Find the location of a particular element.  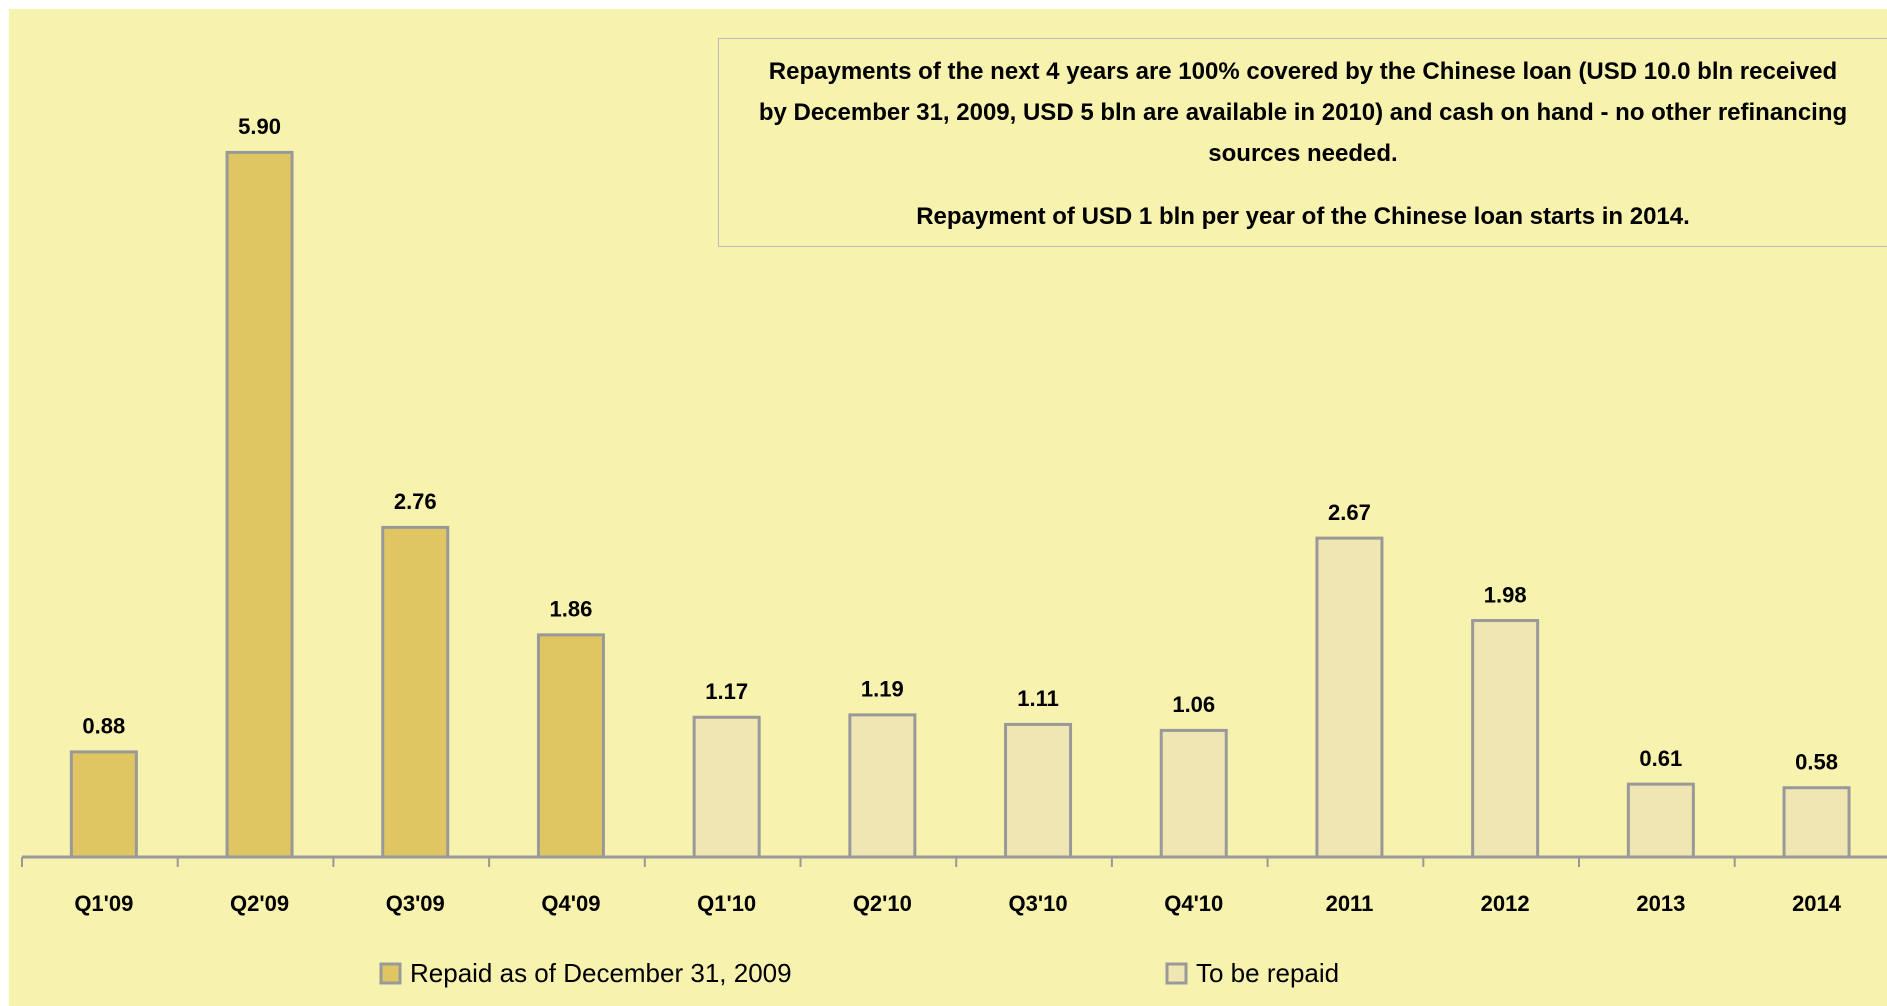

value-label: 0.88 is located at coordinates (103, 726).